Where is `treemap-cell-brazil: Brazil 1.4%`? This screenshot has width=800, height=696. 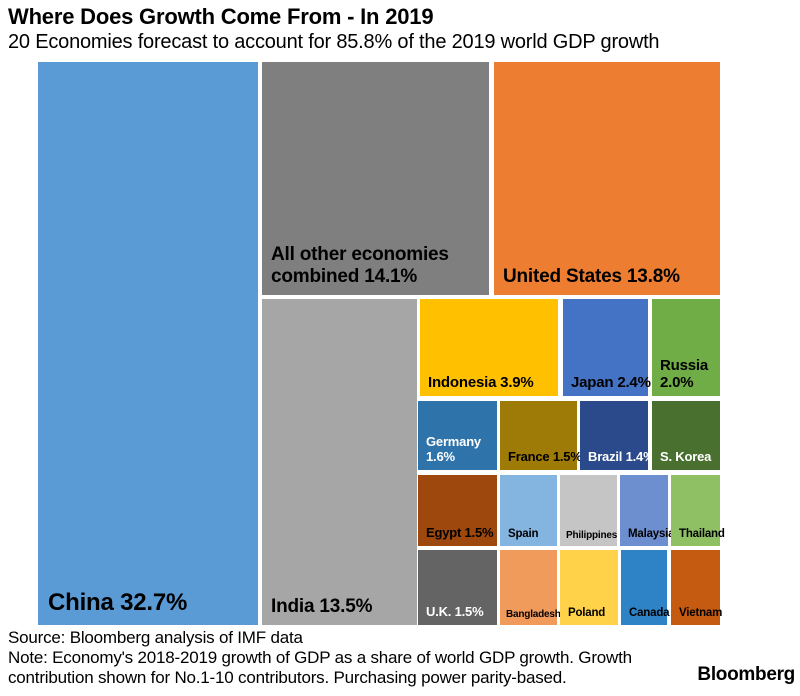
treemap-cell-brazil: Brazil 1.4% is located at coordinates (617, 435).